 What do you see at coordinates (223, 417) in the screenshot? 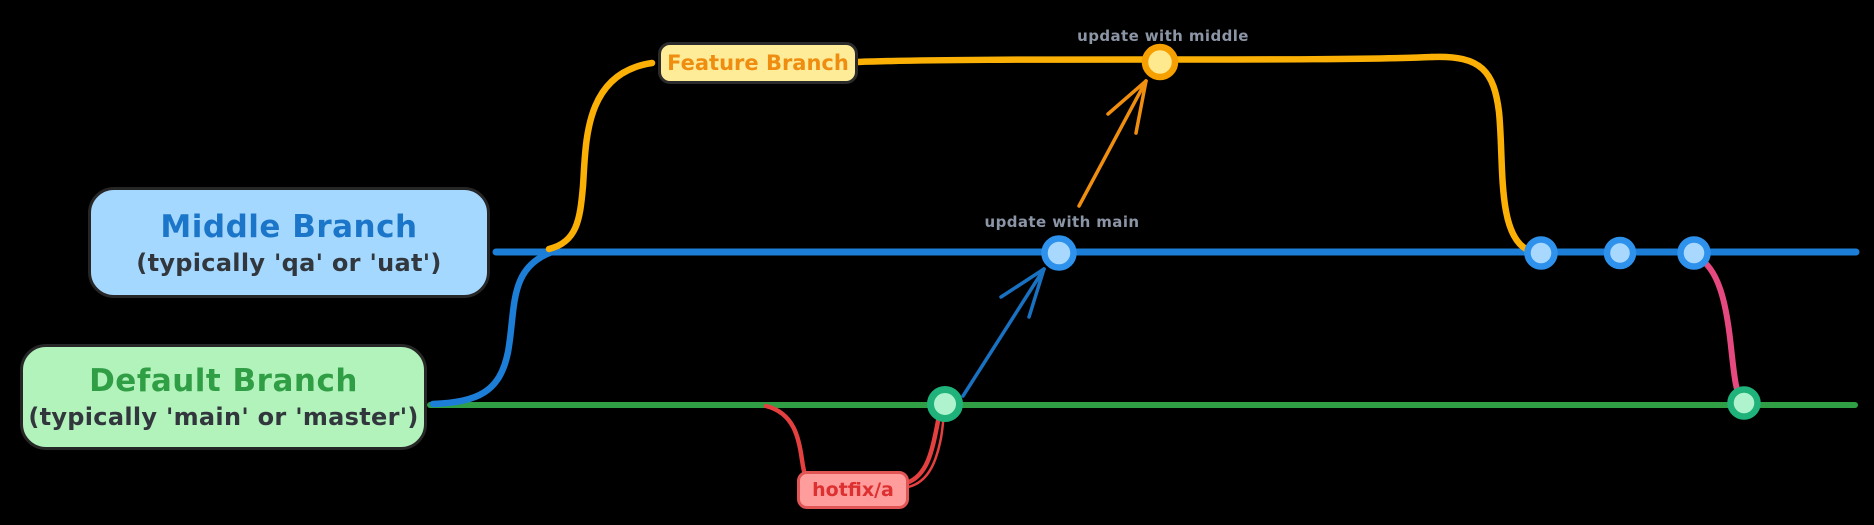
I see `default-branch-subtitle: (typically 'main' or 'master')` at bounding box center [223, 417].